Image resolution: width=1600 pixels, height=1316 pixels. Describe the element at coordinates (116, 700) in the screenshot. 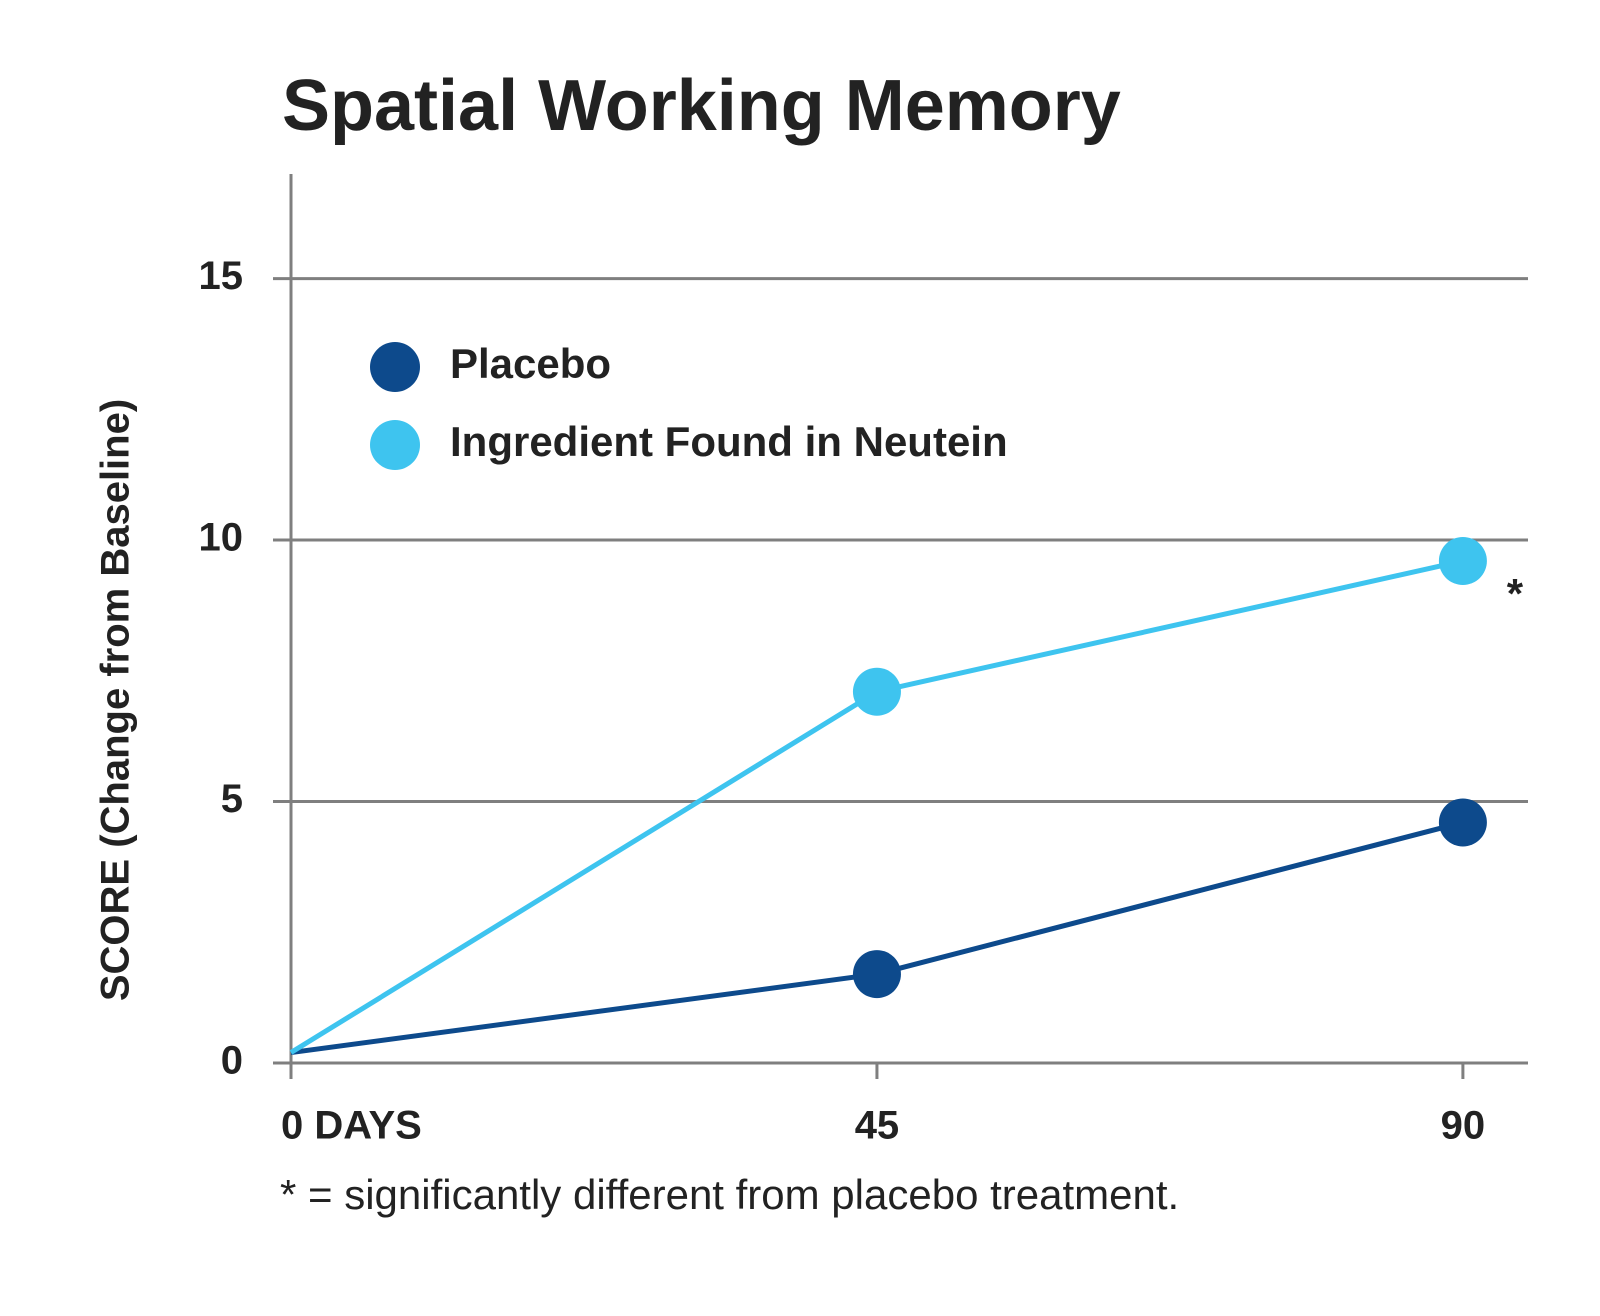

I see `y-axis-label: SCORE (Change from Baseline)` at that location.